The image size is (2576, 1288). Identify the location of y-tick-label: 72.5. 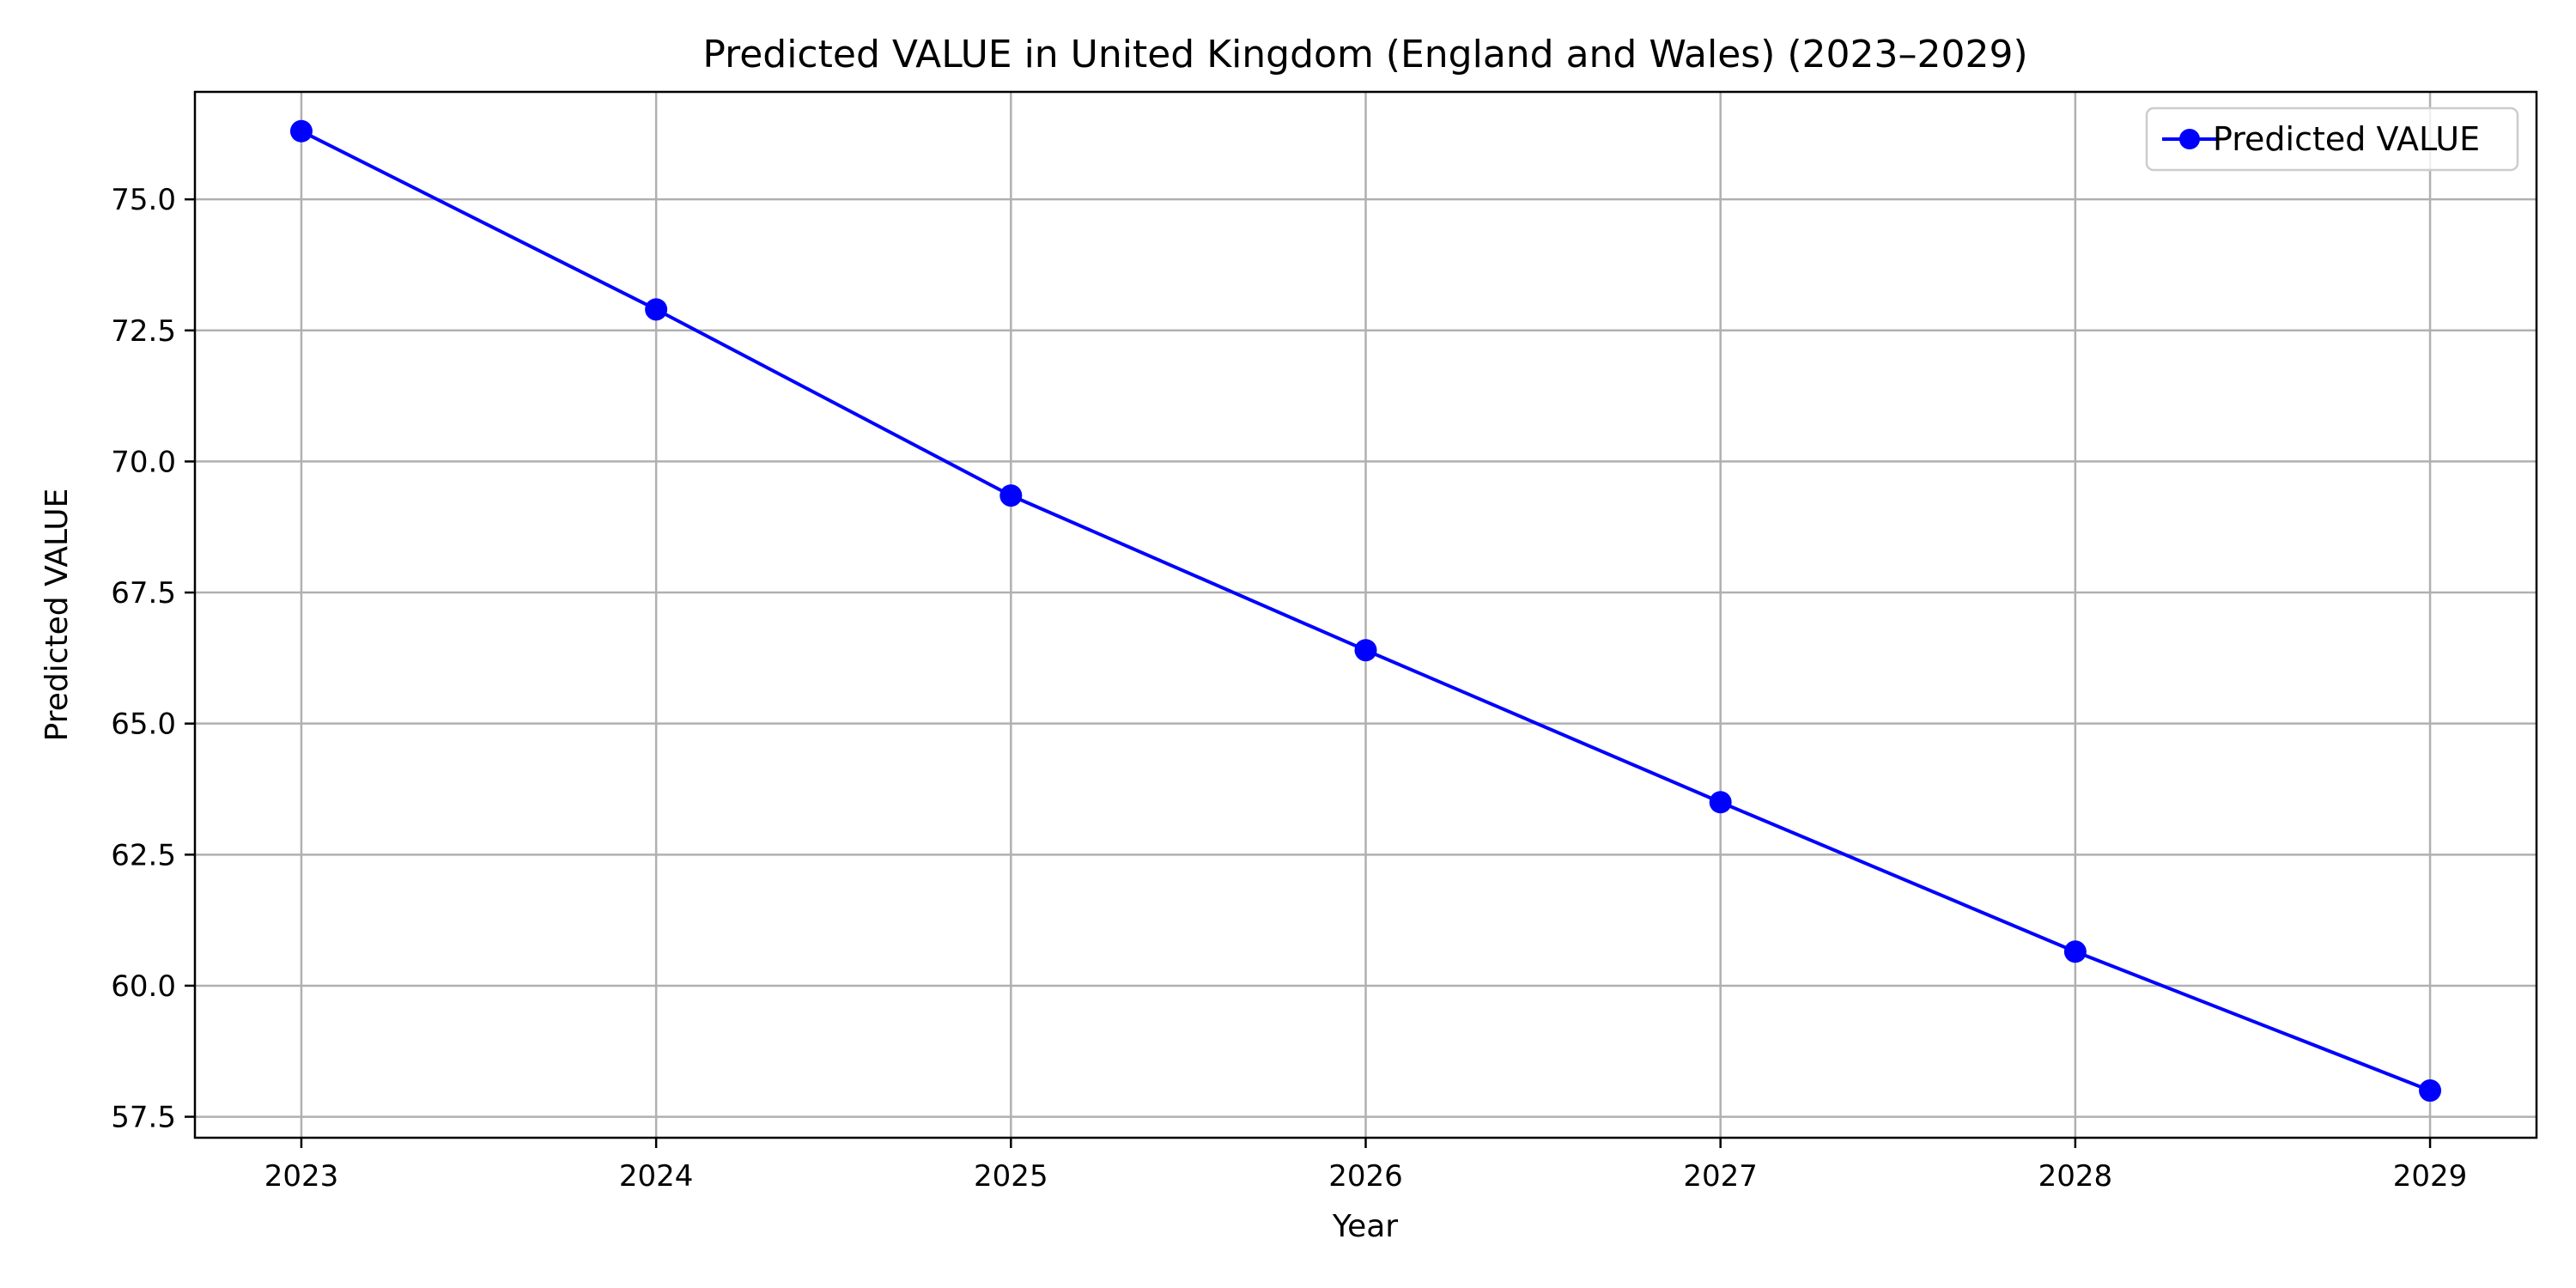
(143, 332).